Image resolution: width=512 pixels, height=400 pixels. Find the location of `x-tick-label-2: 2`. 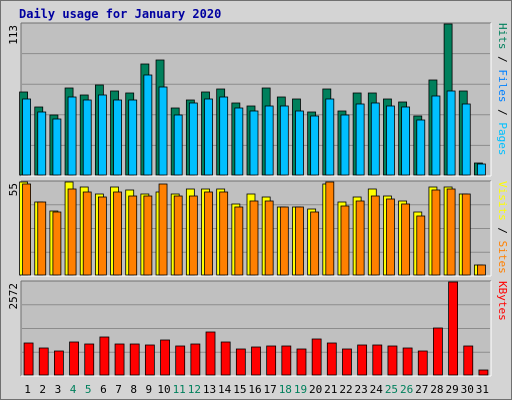

x-tick-label-2: 2 is located at coordinates (42, 389).